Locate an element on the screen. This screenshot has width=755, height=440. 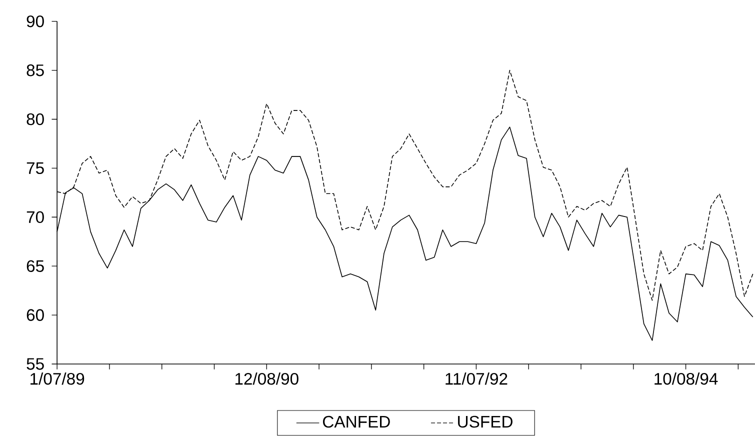
y-tick-label: 85 is located at coordinates (35, 70).